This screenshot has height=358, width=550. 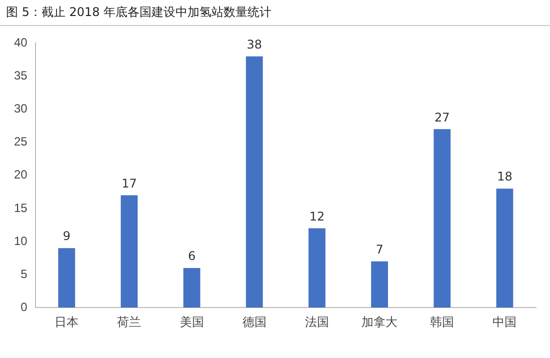 What do you see at coordinates (504, 322) in the screenshot?
I see `x-tick-label: 中国` at bounding box center [504, 322].